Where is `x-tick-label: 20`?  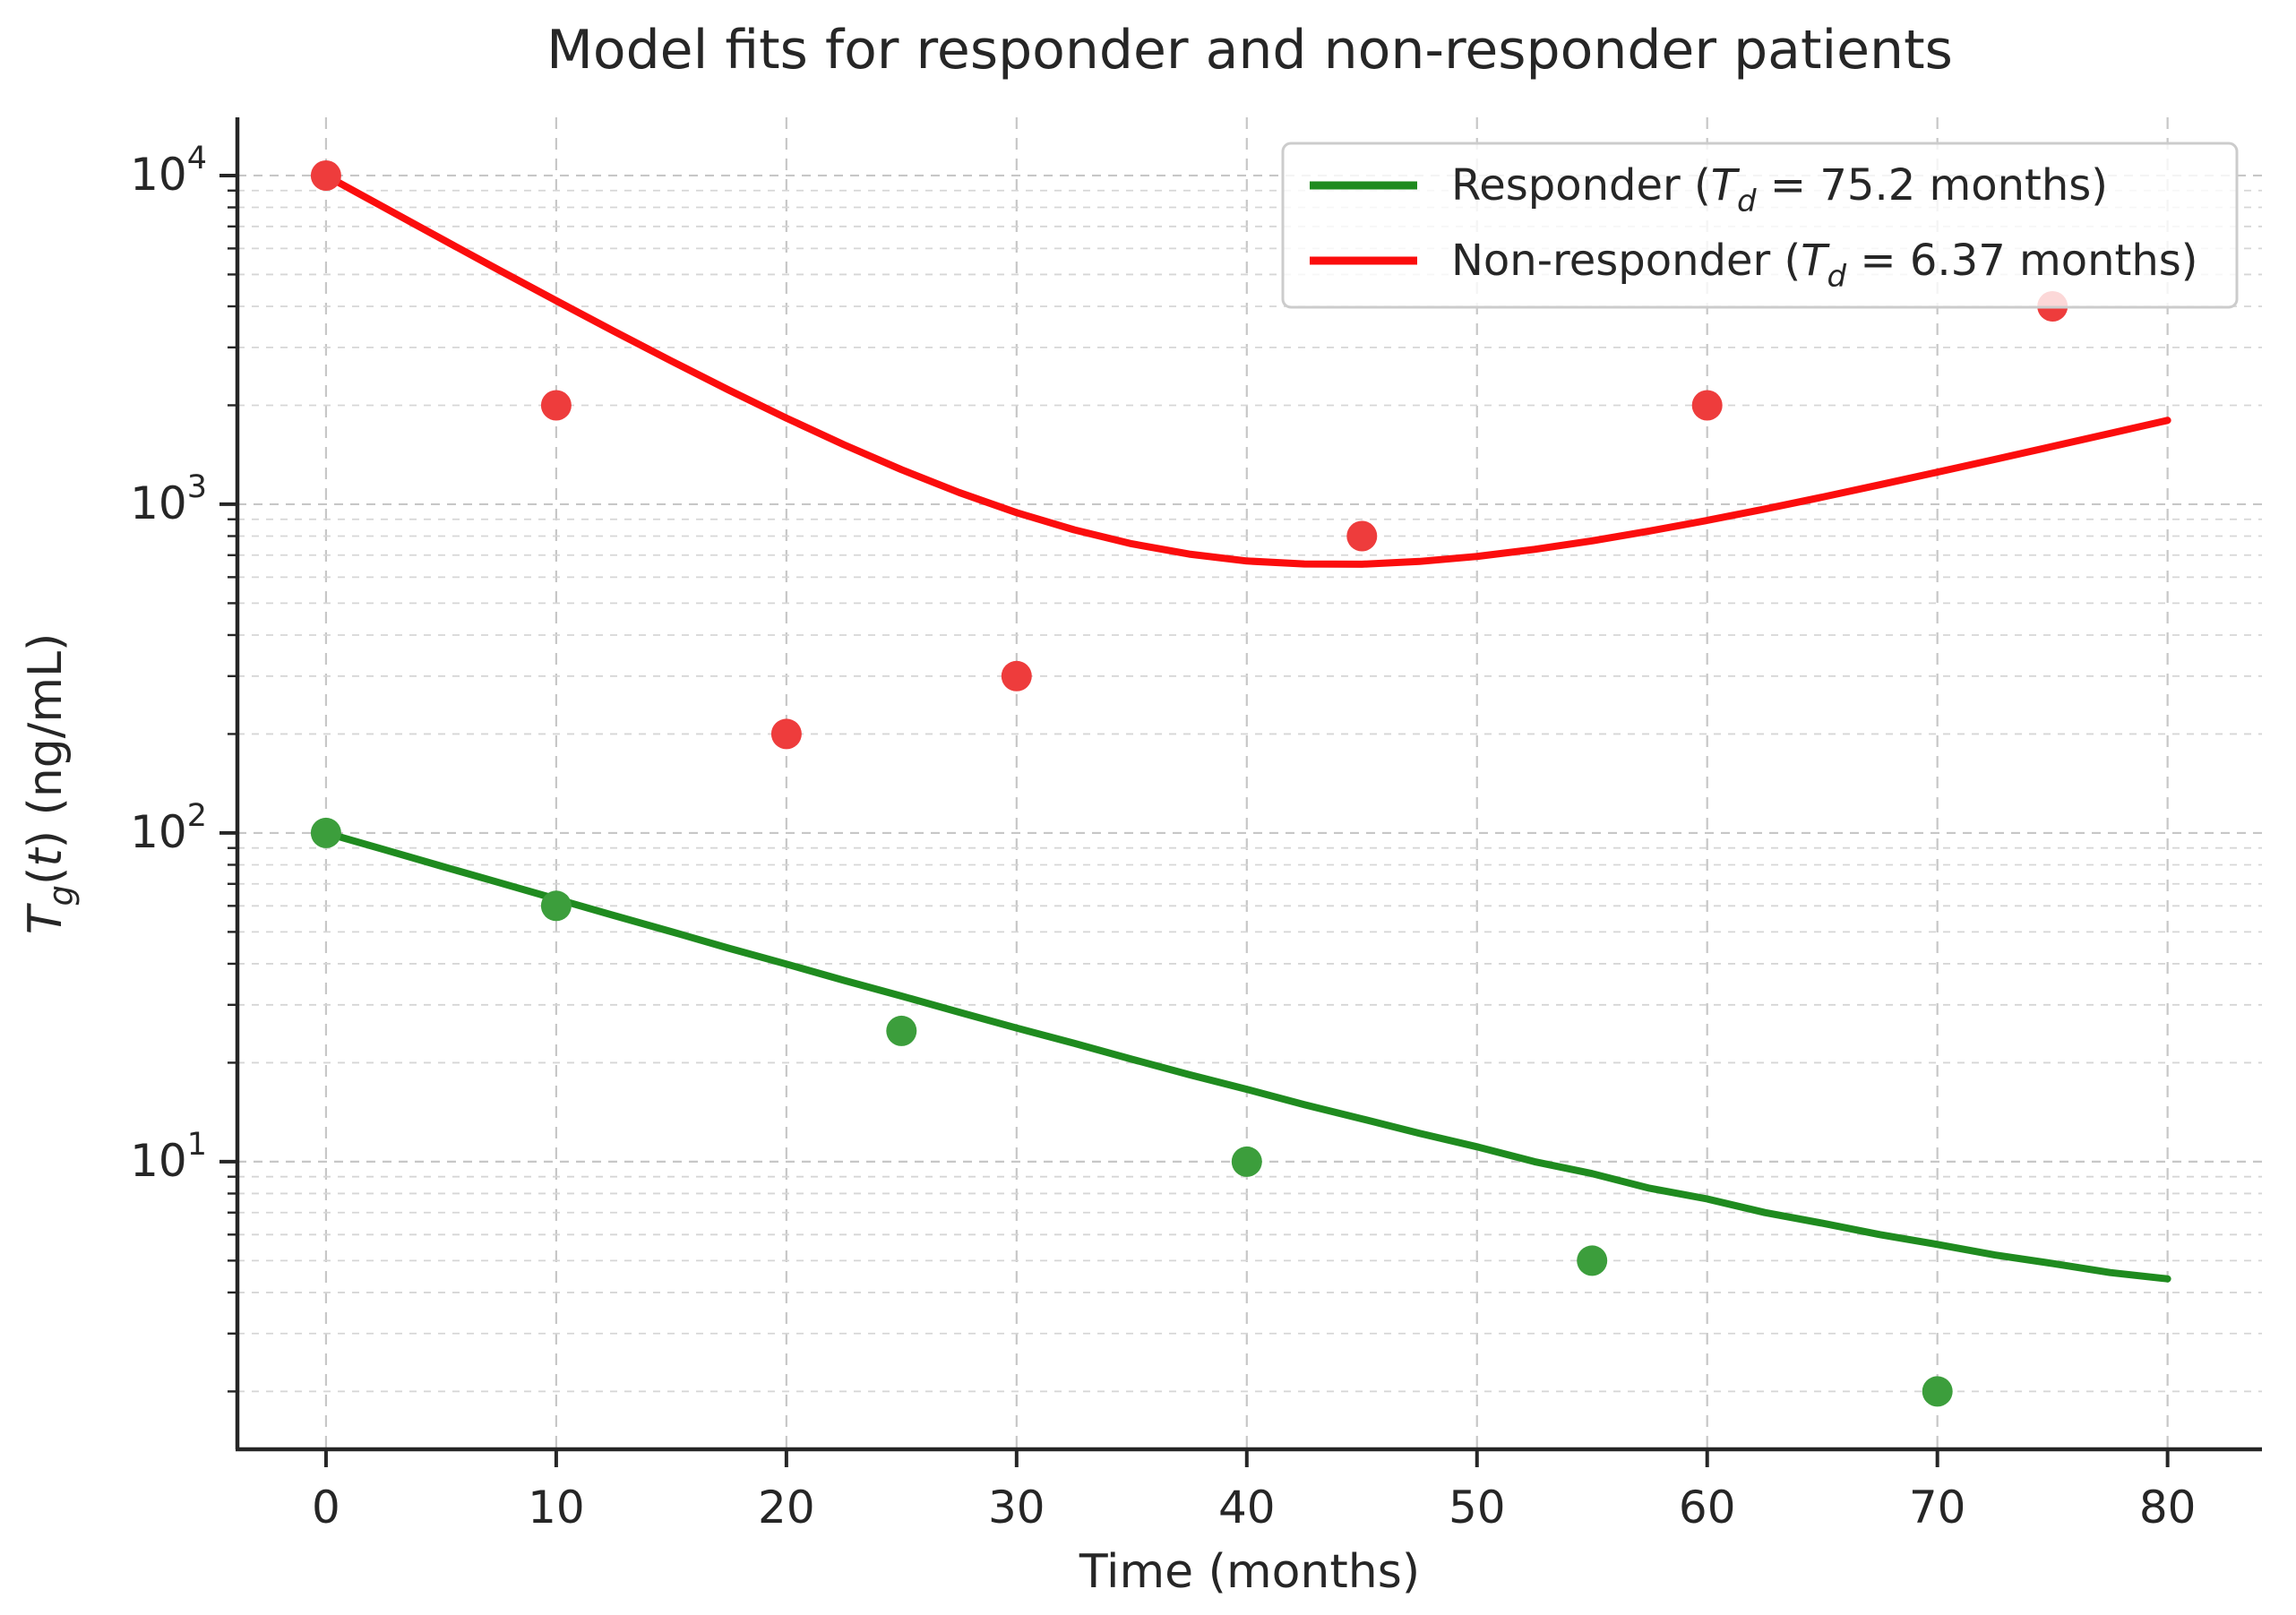 x-tick-label: 20 is located at coordinates (786, 1508).